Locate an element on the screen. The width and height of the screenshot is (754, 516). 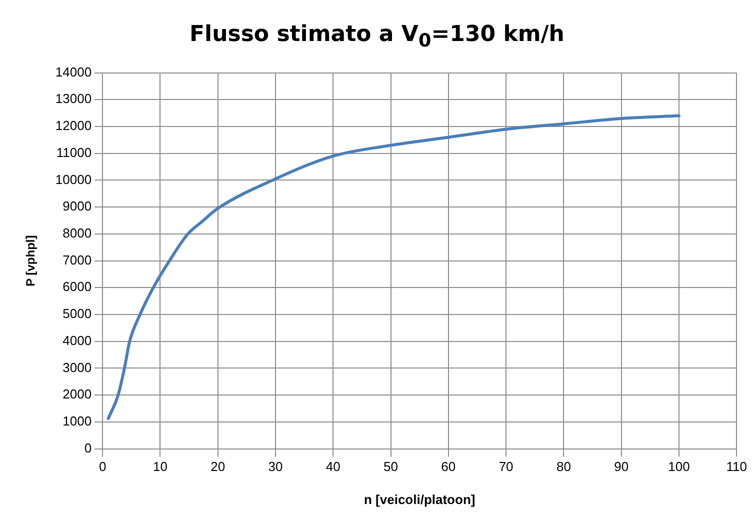
y-tick-label: 13000 is located at coordinates (73, 98).